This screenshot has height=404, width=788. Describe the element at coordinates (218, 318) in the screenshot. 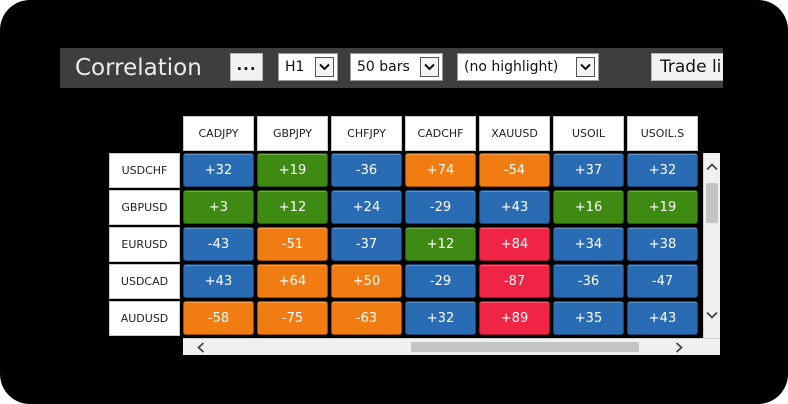

I see `correlation-cell: -58` at that location.